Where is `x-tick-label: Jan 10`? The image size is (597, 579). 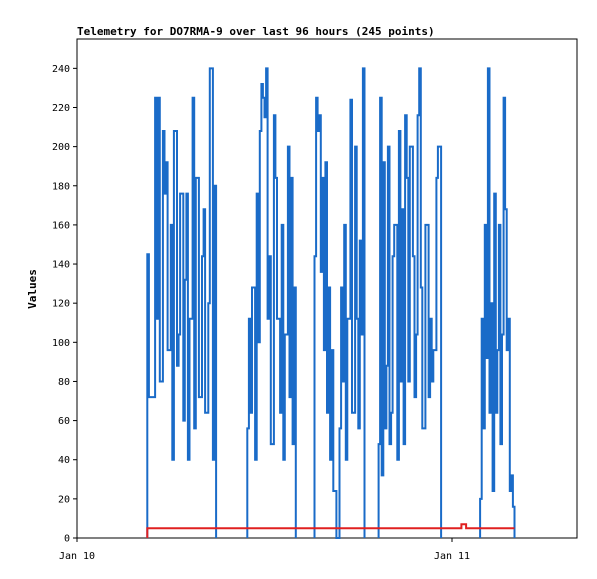
x-tick-label: Jan 10 is located at coordinates (77, 556).